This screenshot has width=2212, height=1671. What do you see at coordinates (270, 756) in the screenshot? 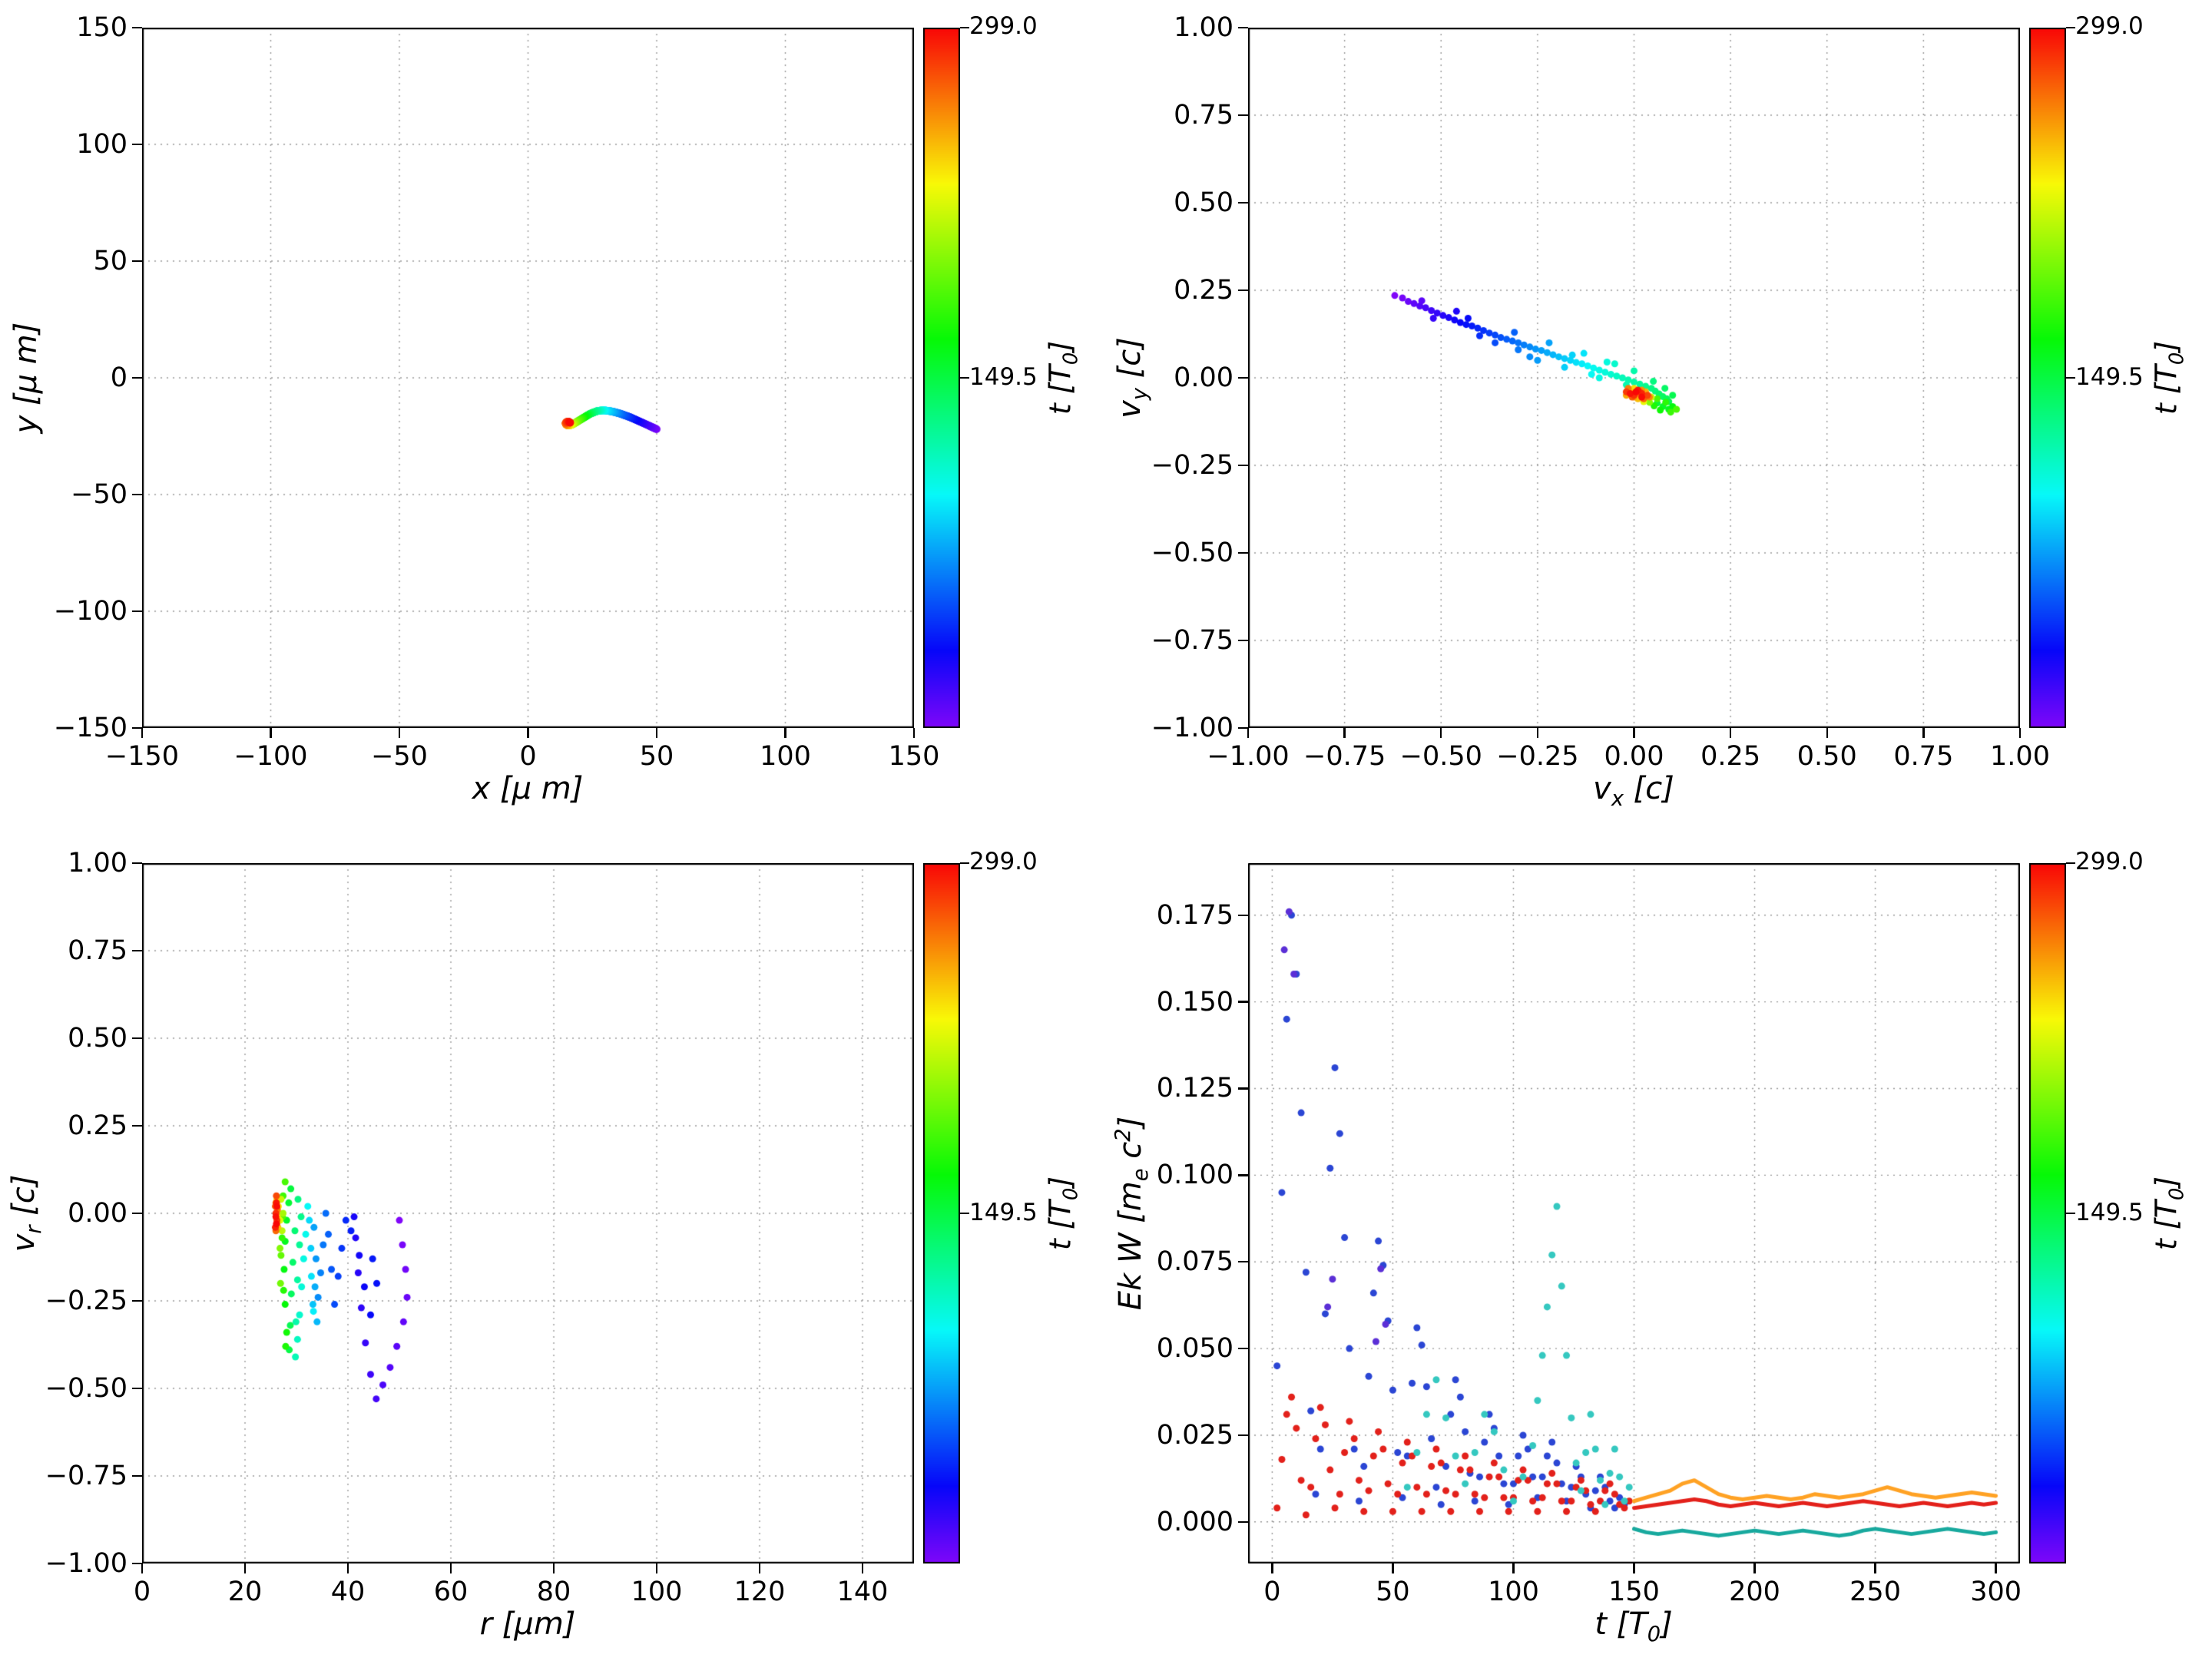
I see `tick-label: −100` at bounding box center [270, 756].